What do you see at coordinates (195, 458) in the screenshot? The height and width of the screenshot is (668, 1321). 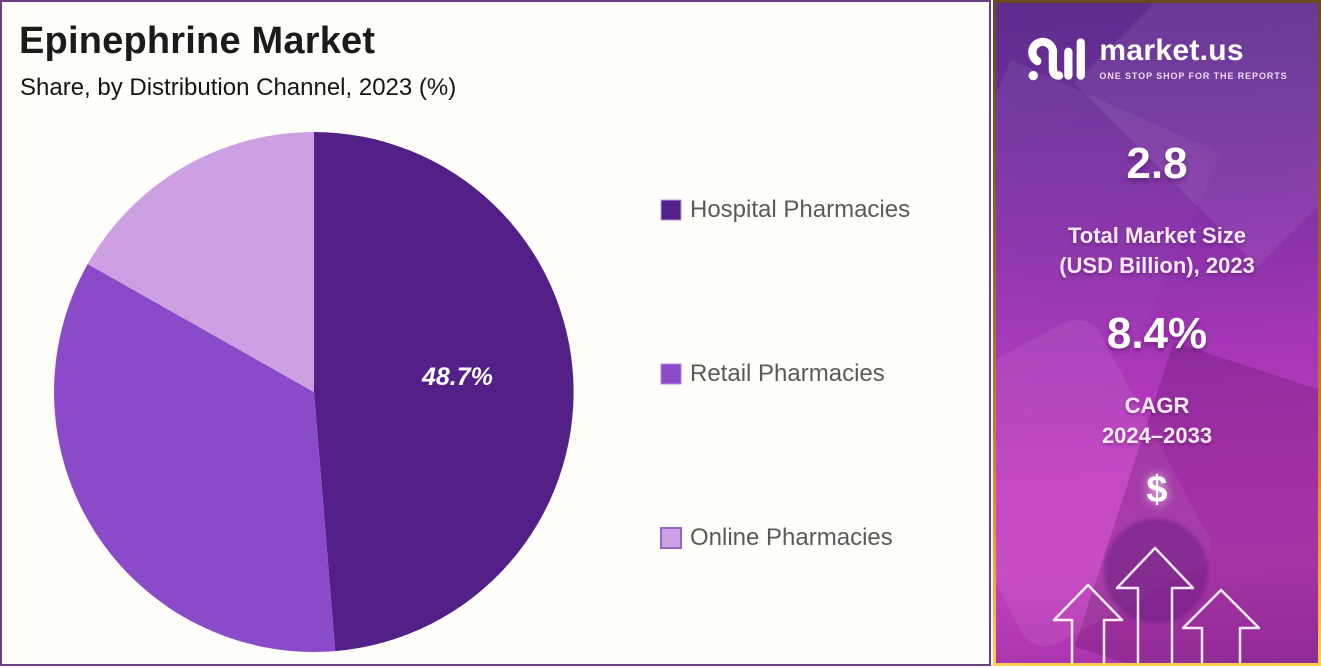 I see `pie-slice-retail-pharmacies` at bounding box center [195, 458].